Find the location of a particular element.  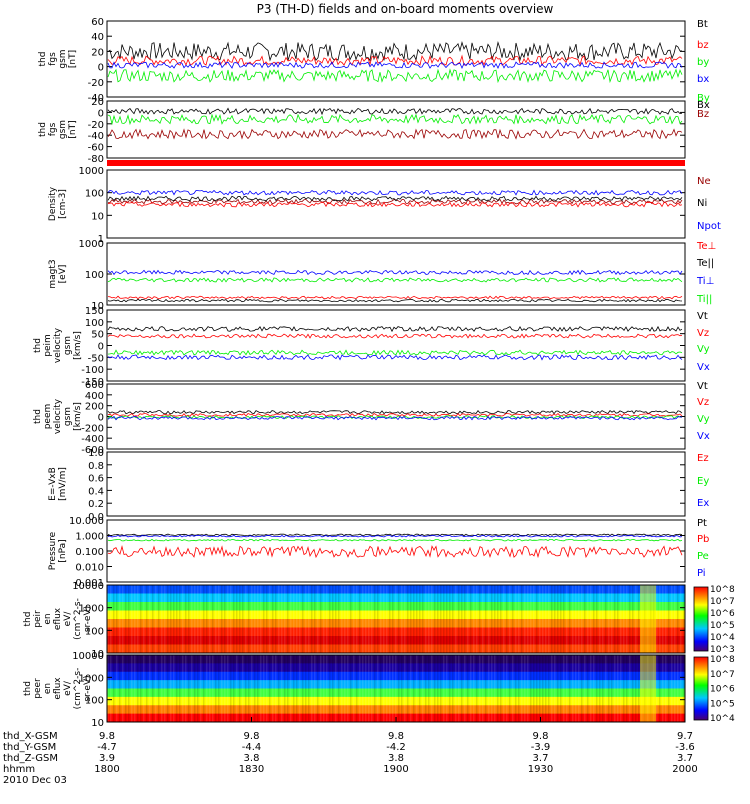

x-tick-label: 3.9 is located at coordinates (107, 758).